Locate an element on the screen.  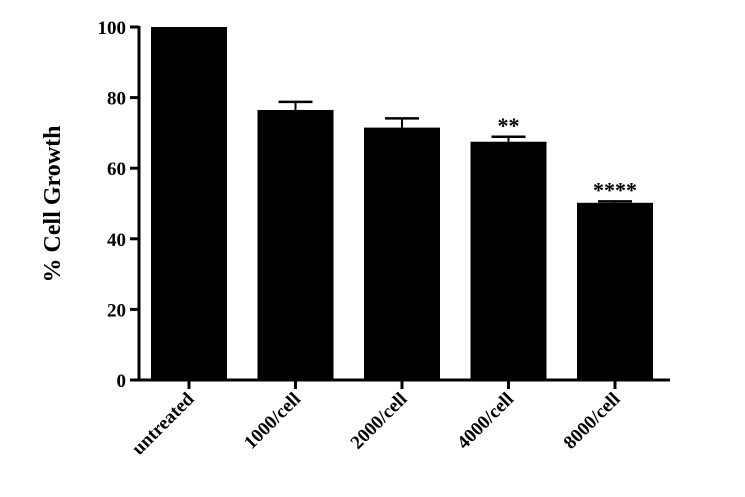
x-tick-label: 8000/cell is located at coordinates (592, 421).